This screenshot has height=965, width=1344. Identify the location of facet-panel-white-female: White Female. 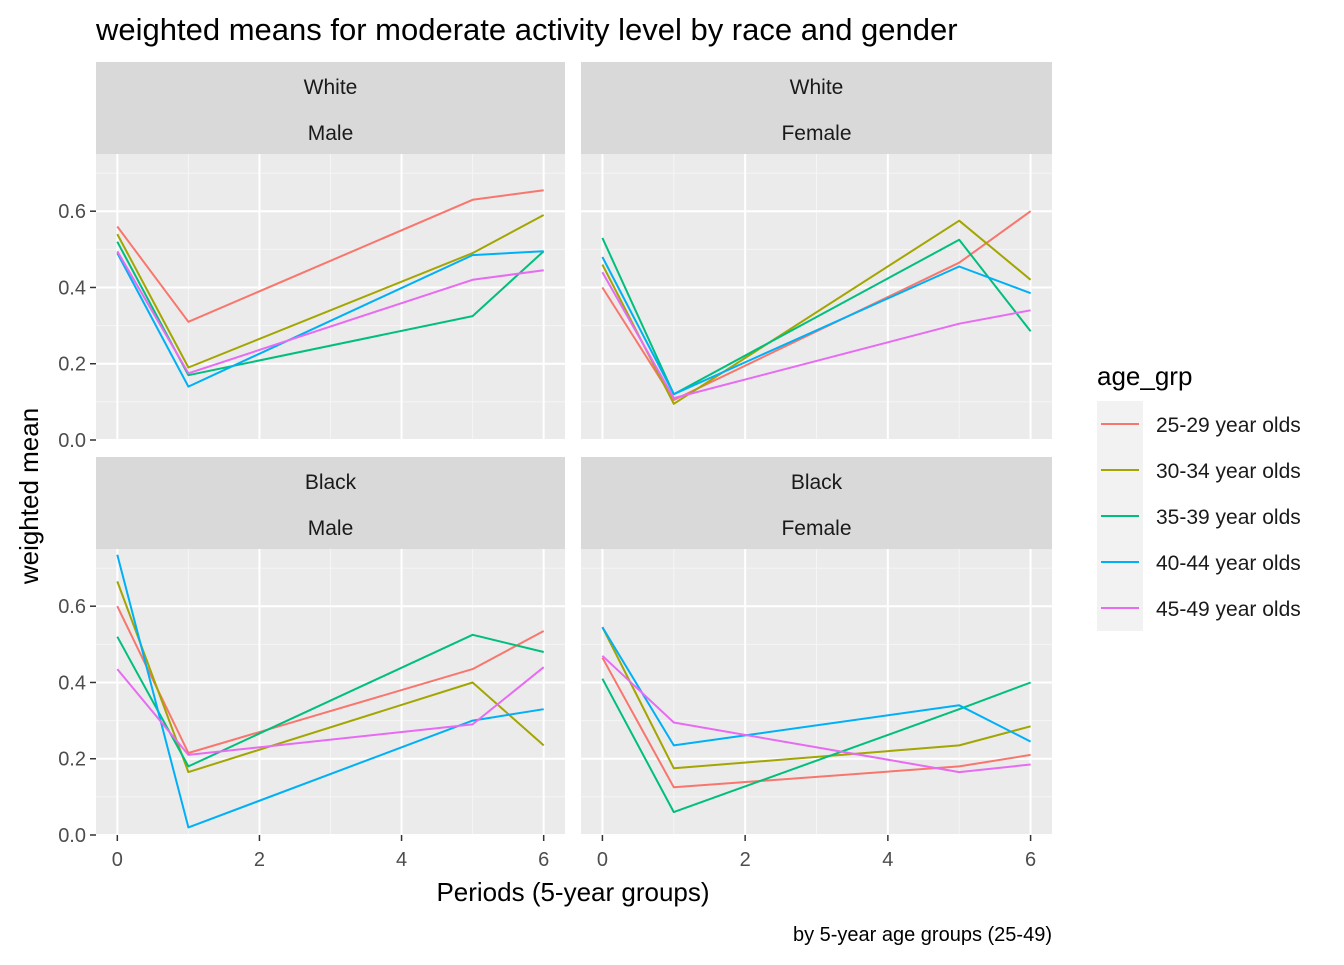
(816, 251).